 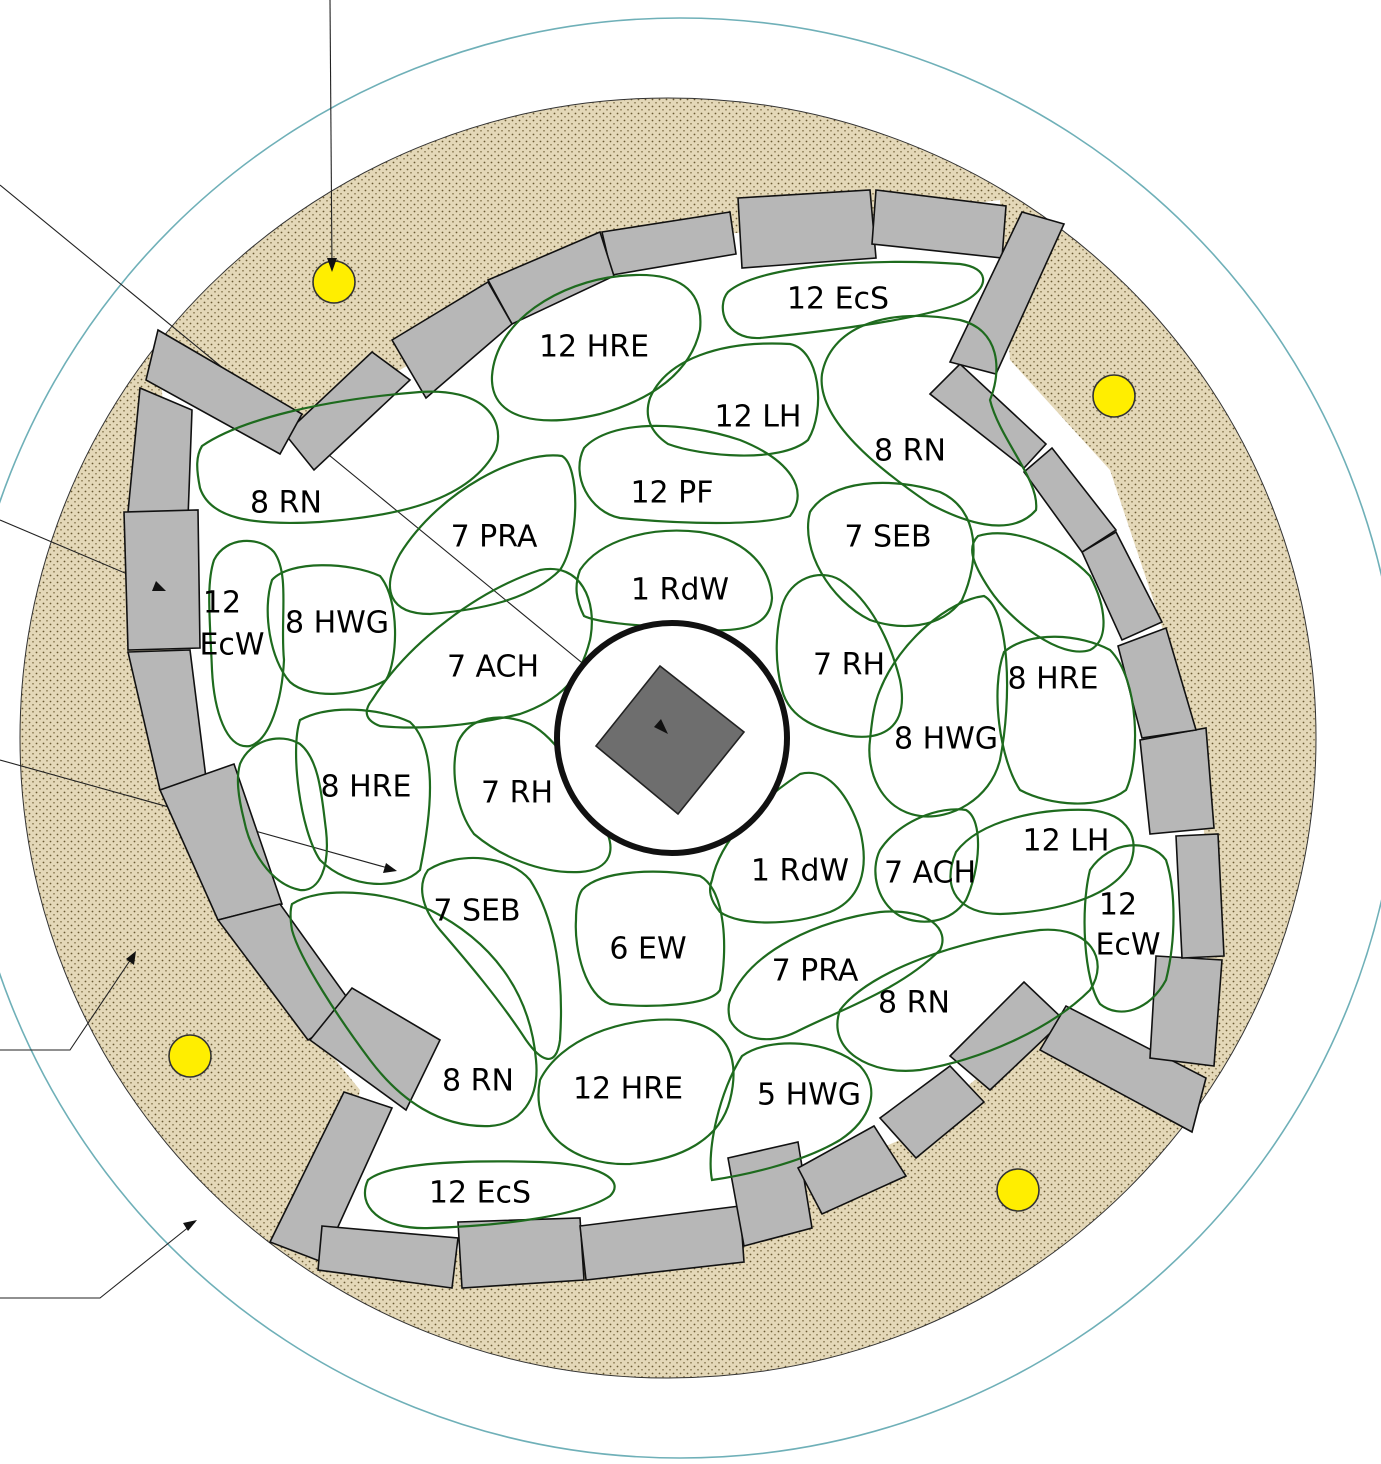 I want to click on bed-label: 6 EW, so click(x=647, y=949).